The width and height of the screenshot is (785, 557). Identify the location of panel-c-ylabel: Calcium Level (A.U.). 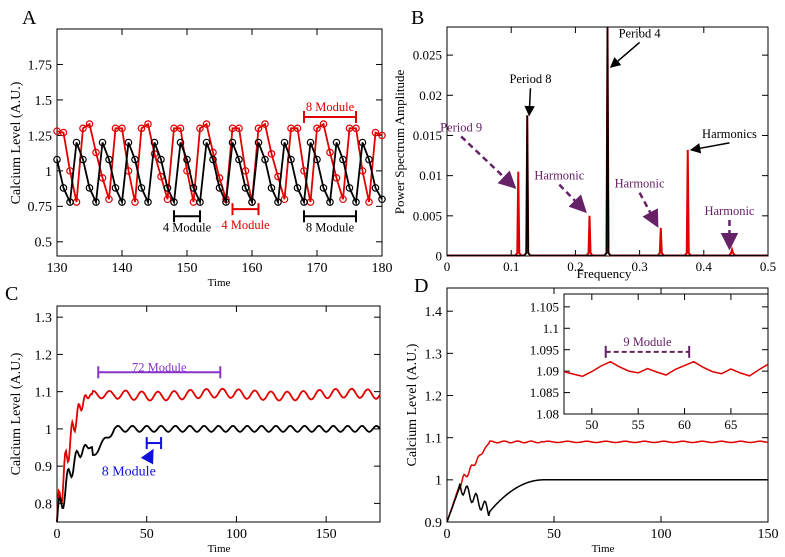
(16, 413).